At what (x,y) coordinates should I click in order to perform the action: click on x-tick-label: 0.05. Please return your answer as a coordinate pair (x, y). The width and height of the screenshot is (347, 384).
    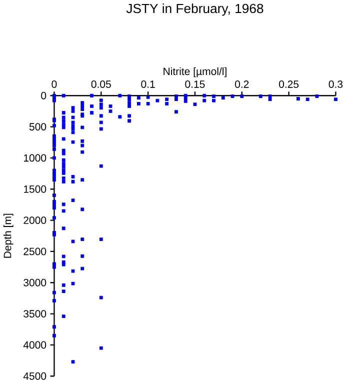
    Looking at the image, I should click on (102, 84).